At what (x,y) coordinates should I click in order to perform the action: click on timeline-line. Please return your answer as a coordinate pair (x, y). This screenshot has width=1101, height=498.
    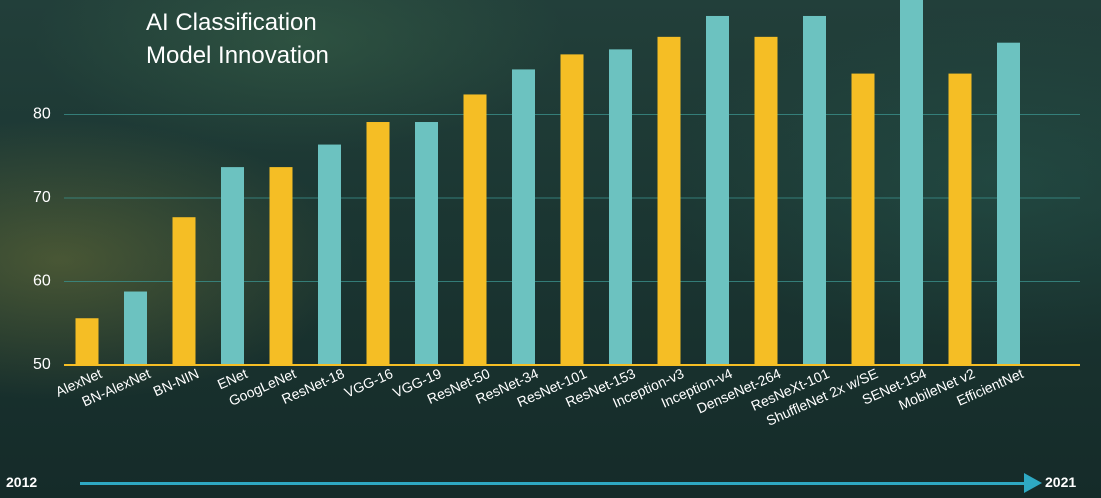
    Looking at the image, I should click on (555, 483).